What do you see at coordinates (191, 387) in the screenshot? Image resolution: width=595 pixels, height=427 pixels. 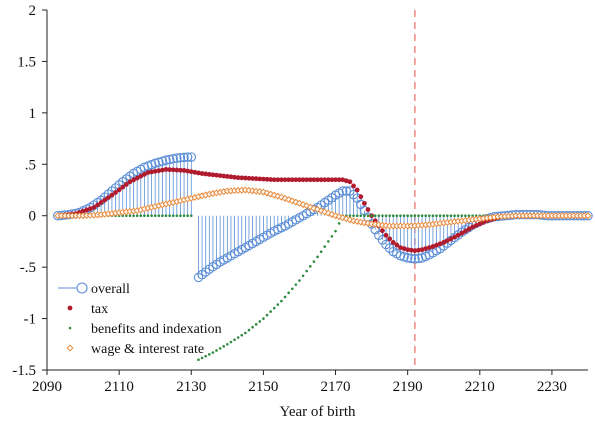 I see `x-tick-label: 2130` at bounding box center [191, 387].